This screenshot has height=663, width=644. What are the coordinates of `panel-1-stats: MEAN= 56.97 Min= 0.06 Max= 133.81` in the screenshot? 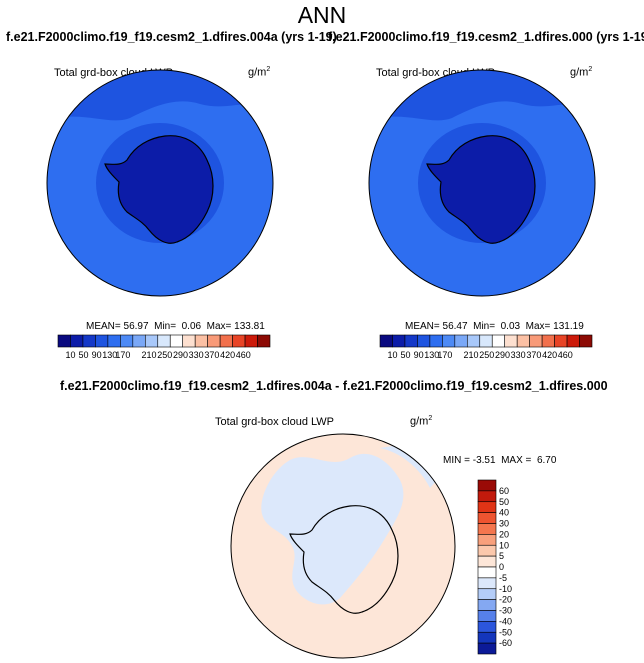 It's located at (175, 326).